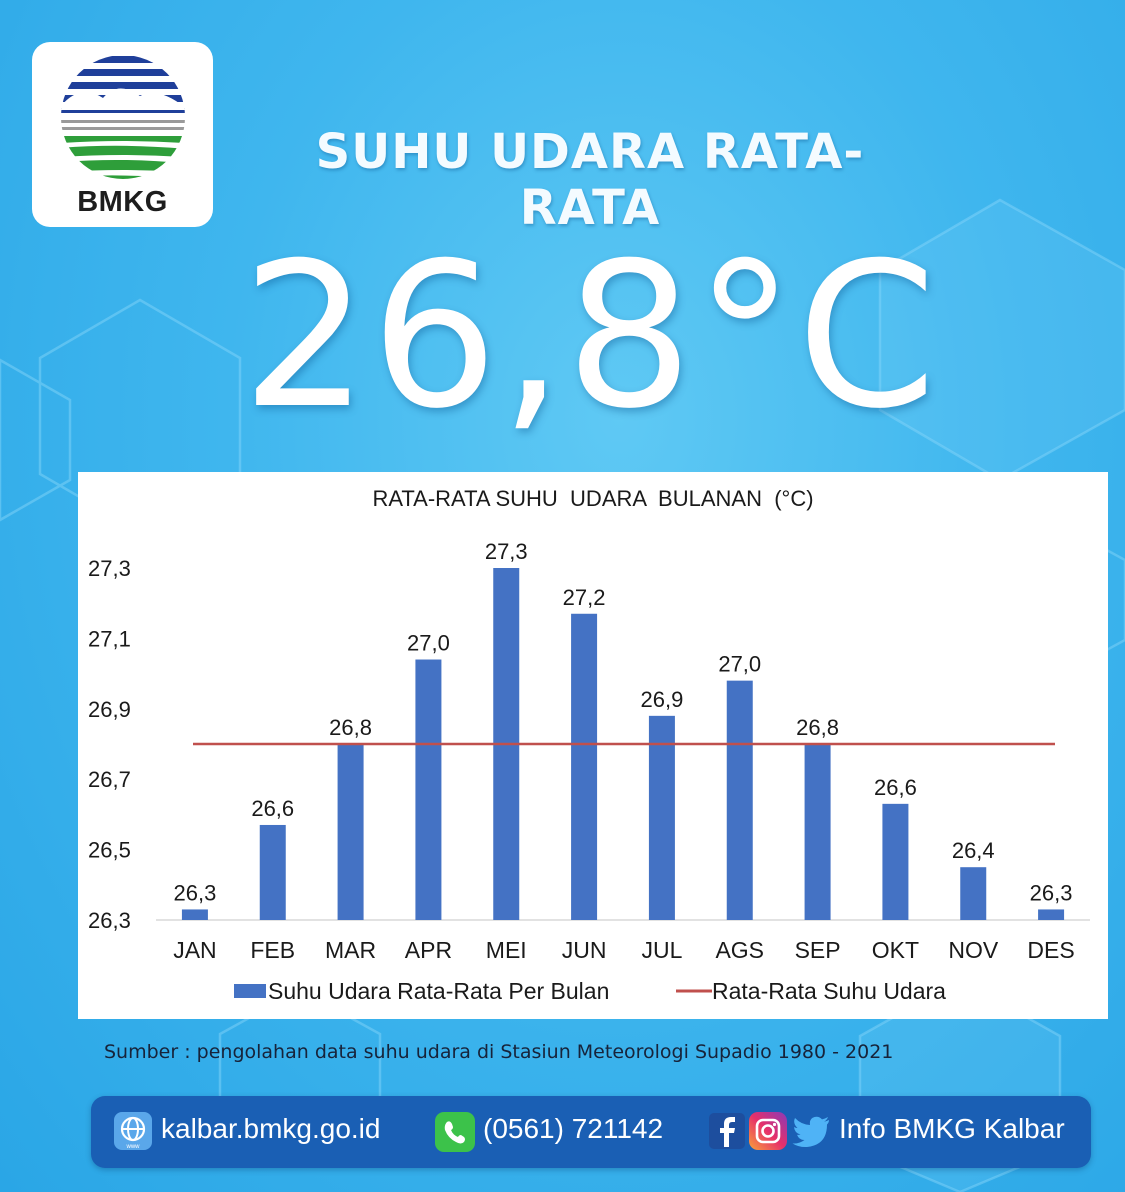  Describe the element at coordinates (1050, 950) in the screenshot. I see `x-tick-label: DES` at that location.